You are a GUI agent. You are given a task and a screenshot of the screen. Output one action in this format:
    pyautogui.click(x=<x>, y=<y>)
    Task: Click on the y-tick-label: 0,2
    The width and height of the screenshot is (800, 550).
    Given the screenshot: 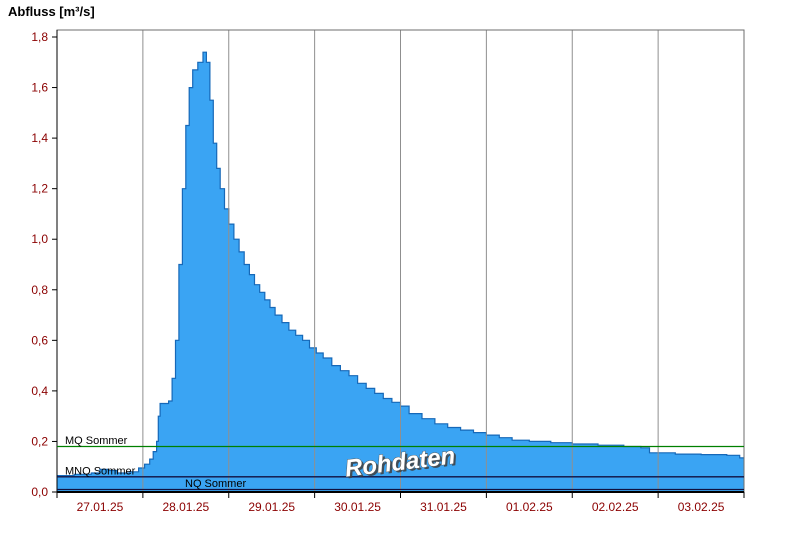 What is the action you would take?
    pyautogui.click(x=39, y=441)
    